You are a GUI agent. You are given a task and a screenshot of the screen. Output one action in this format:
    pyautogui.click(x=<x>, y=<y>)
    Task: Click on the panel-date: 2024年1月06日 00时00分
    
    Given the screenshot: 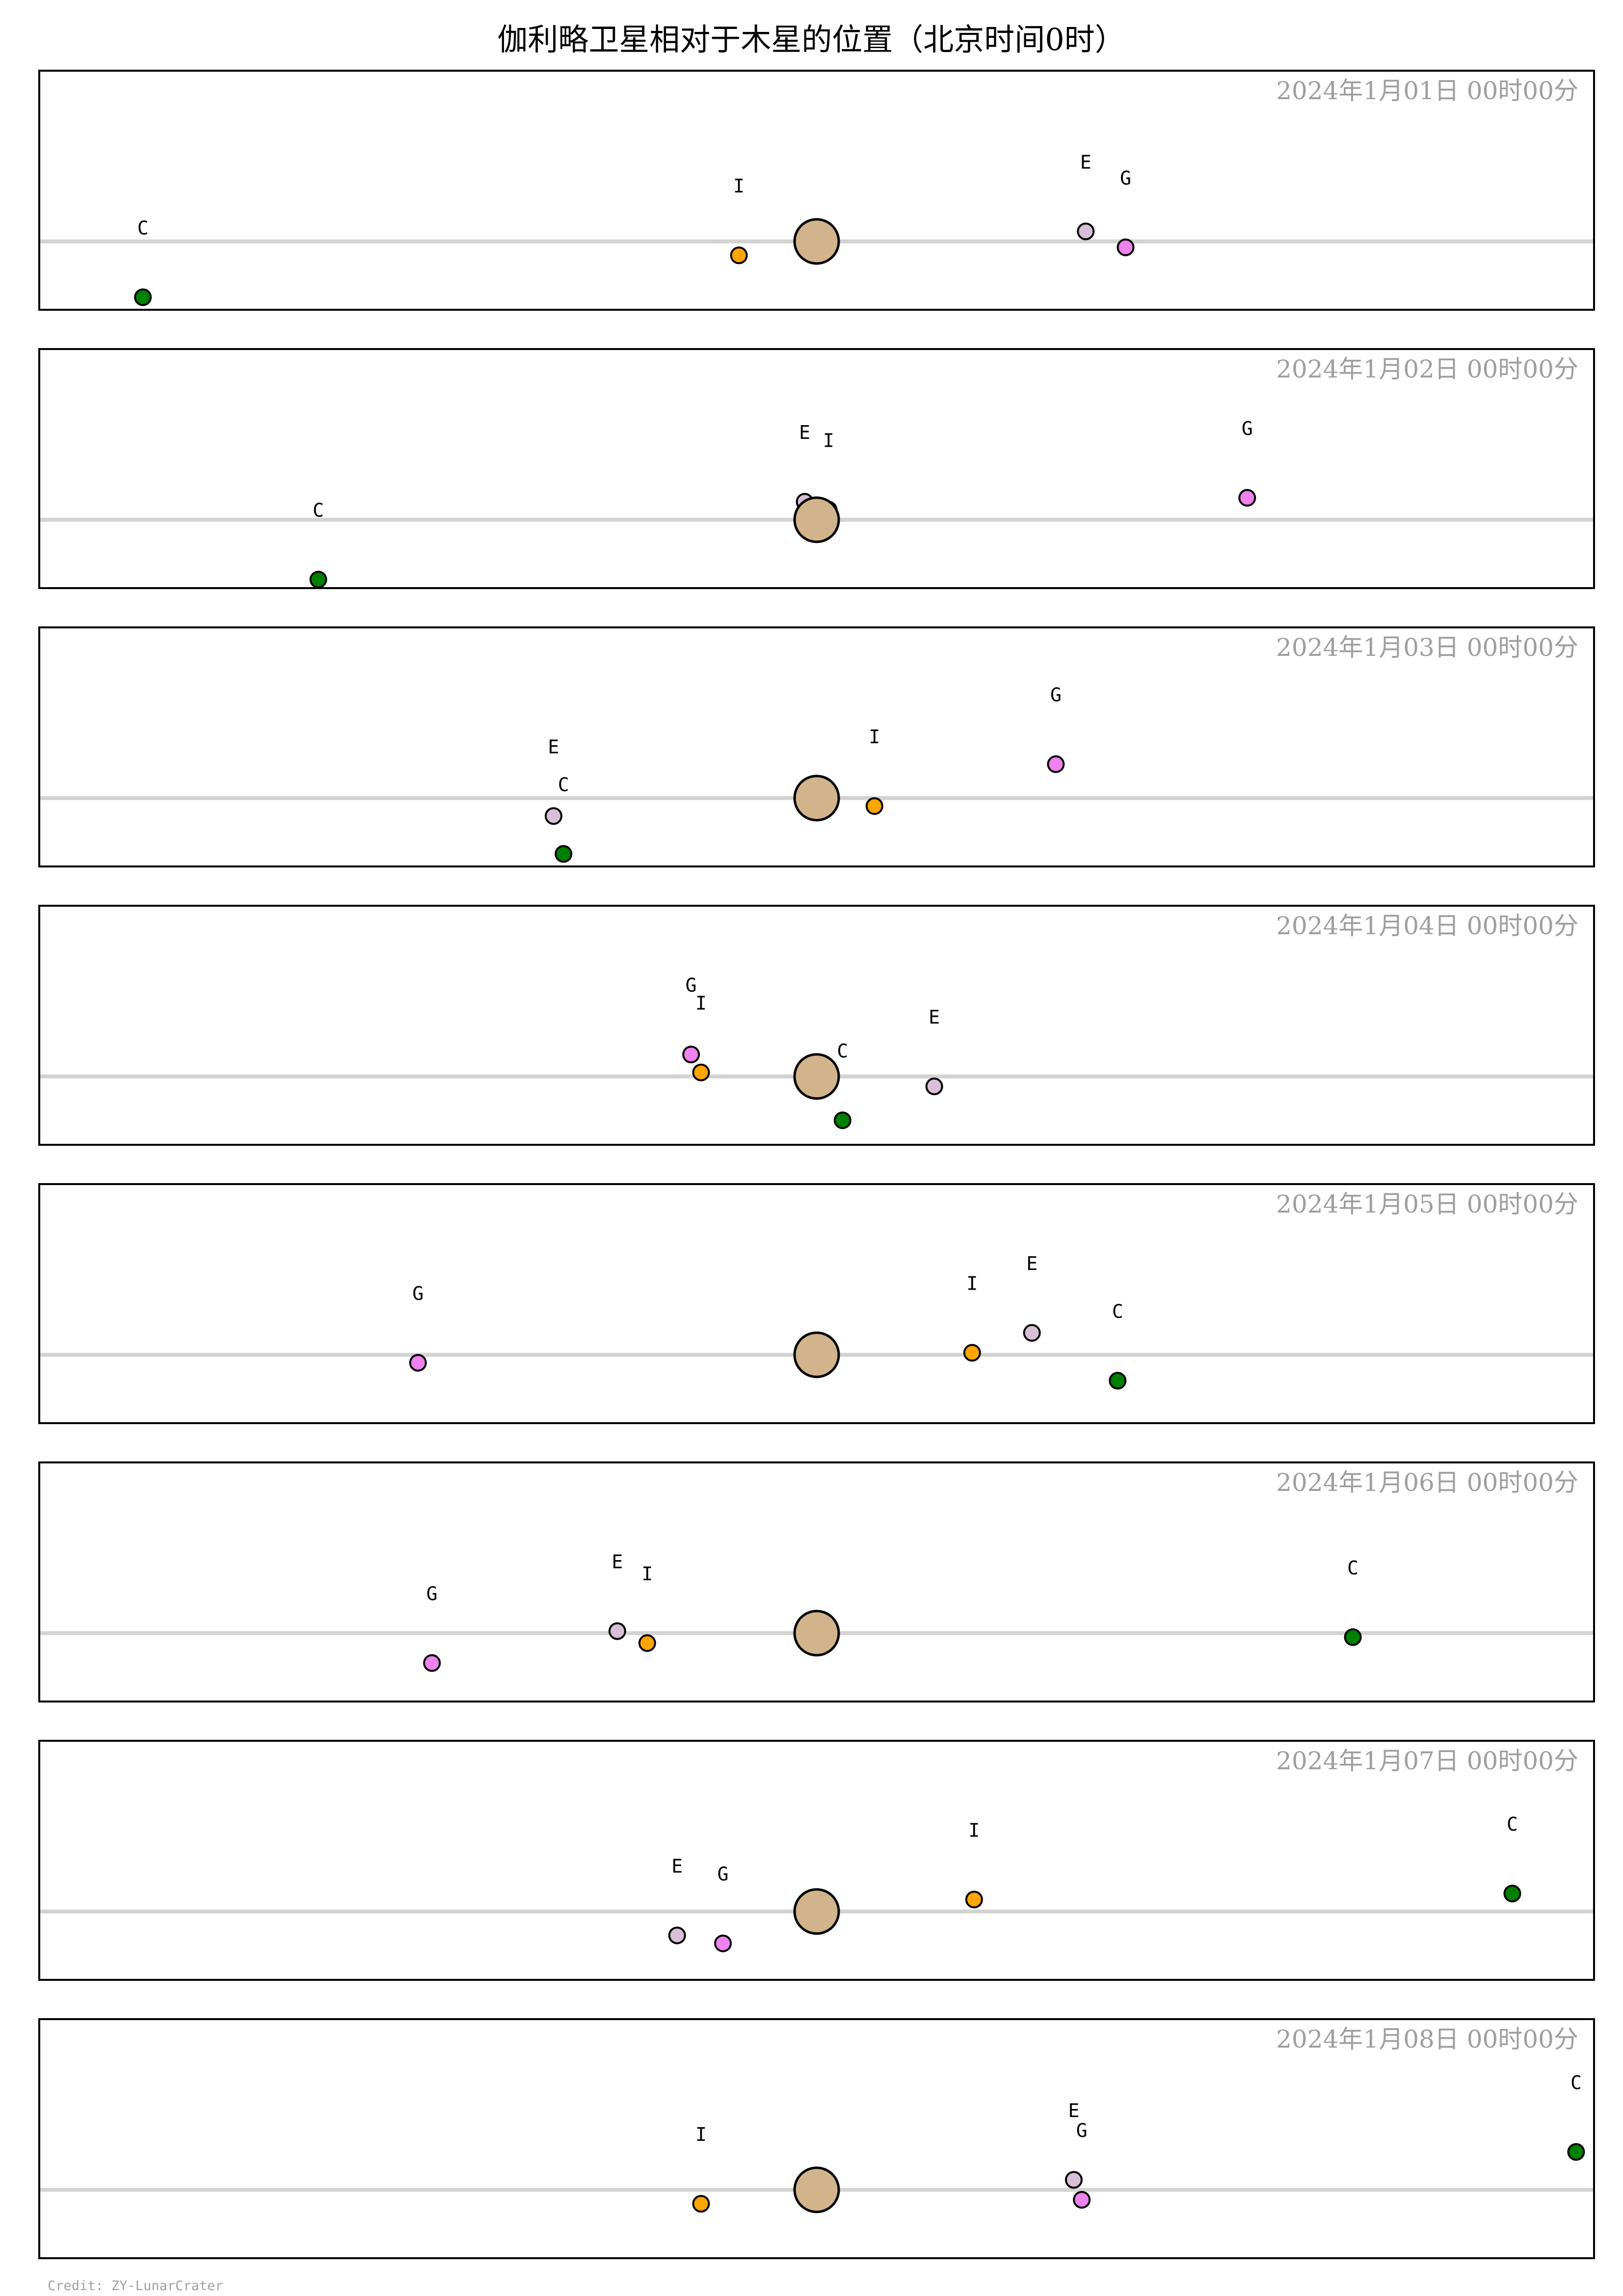 What is the action you would take?
    pyautogui.click(x=1427, y=1482)
    